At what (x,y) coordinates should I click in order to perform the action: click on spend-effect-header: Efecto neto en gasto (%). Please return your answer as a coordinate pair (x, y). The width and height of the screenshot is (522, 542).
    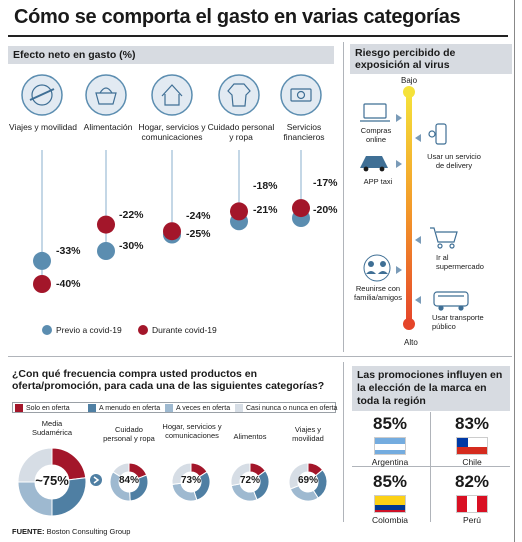
    Looking at the image, I should click on (171, 55).